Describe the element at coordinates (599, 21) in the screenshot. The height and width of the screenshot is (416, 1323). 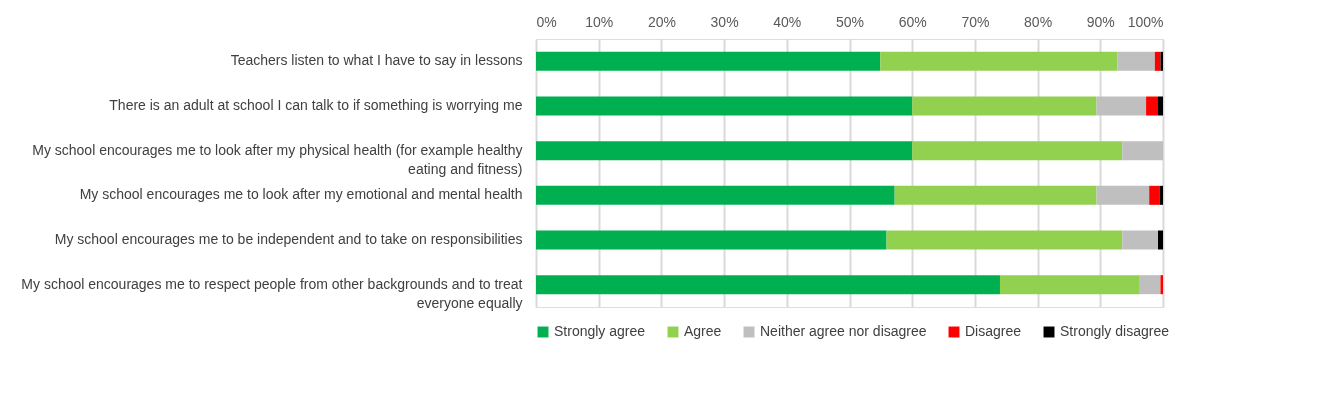
I see `x-tick-label: 10%` at that location.